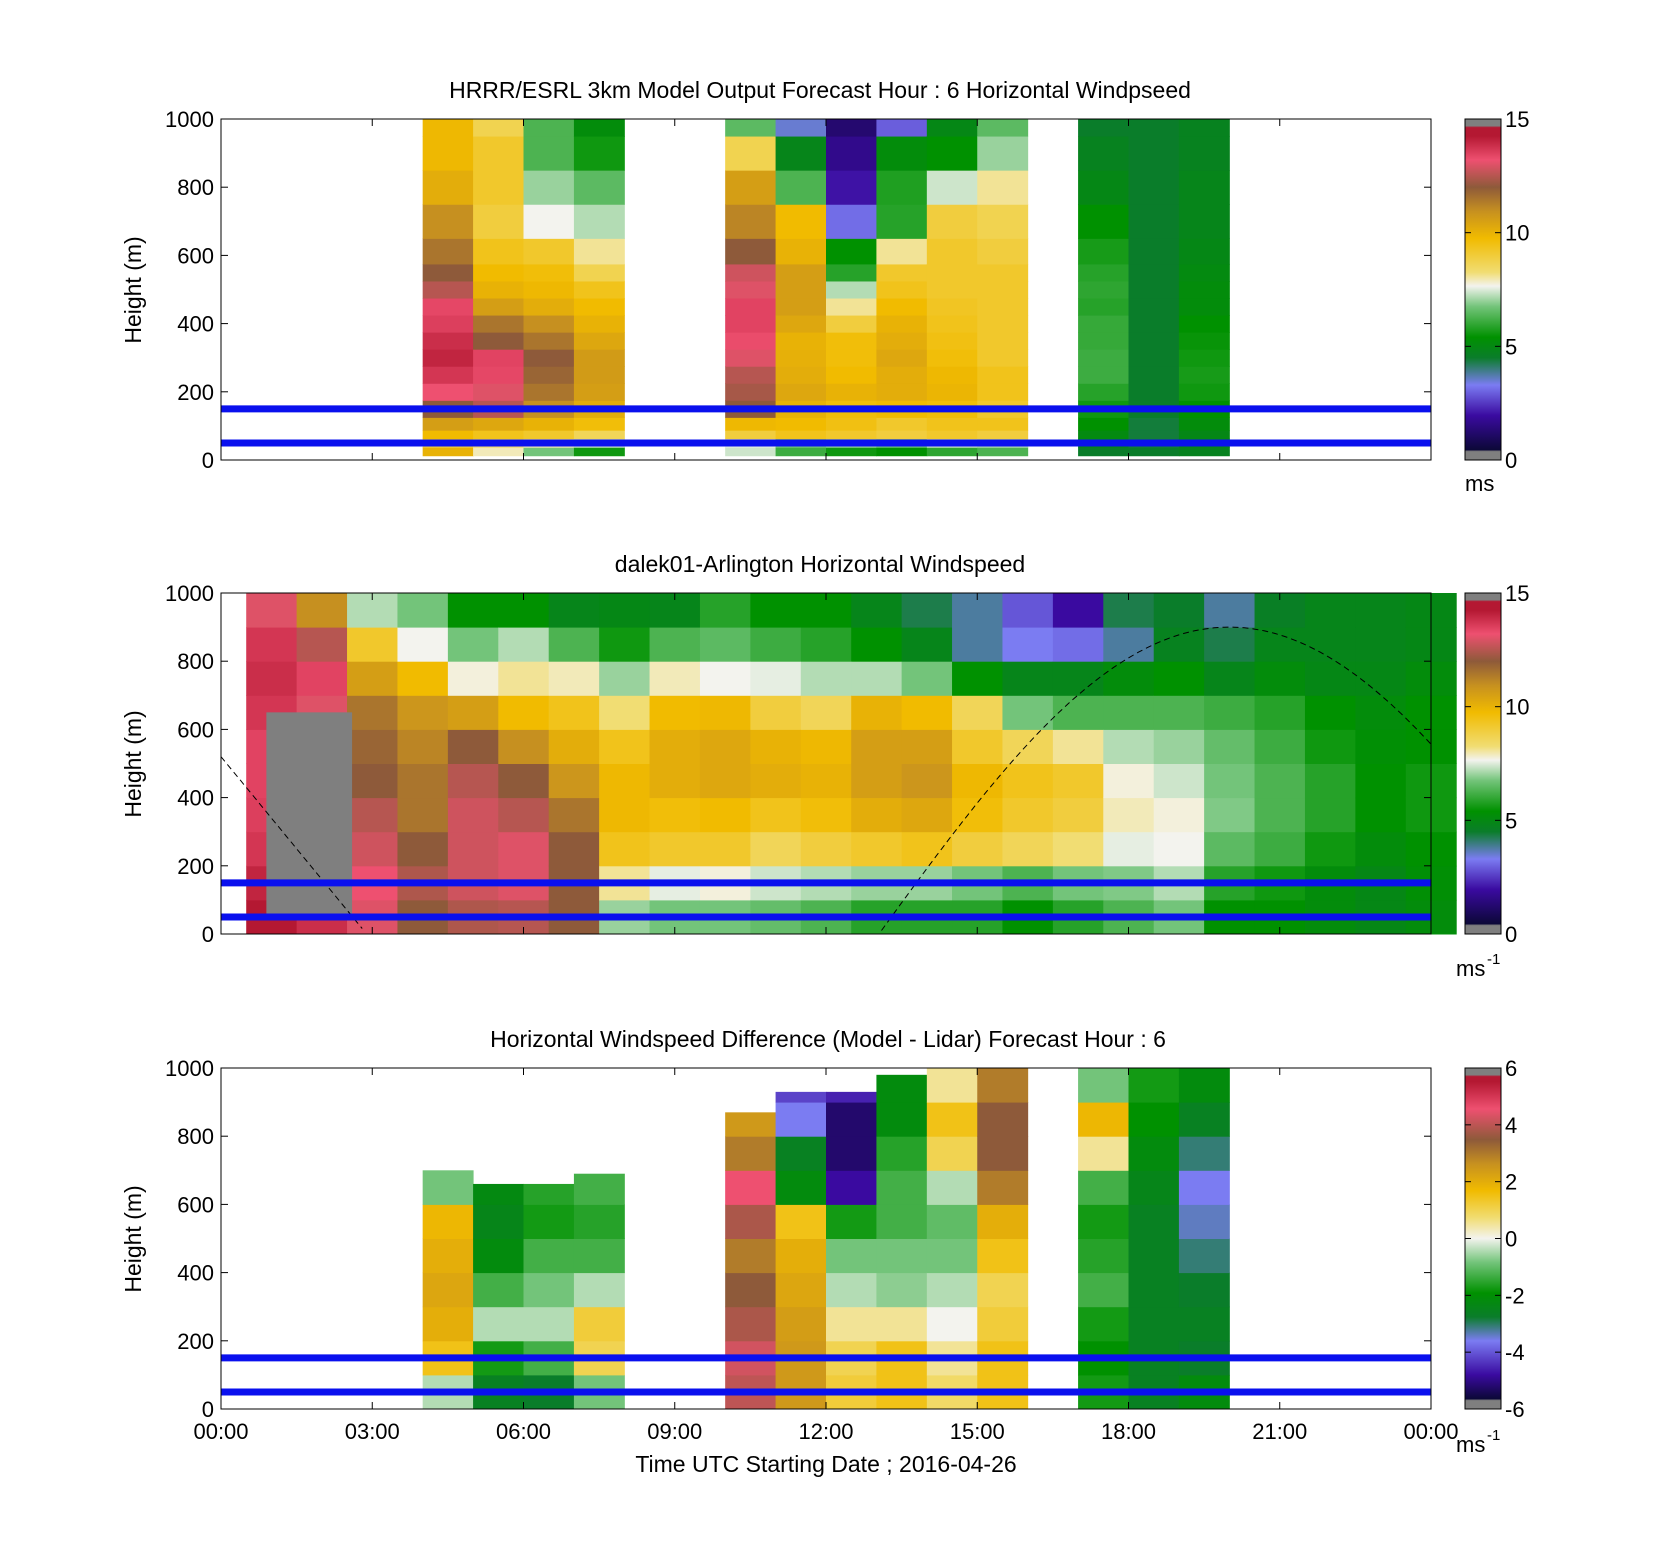 This screenshot has width=1680, height=1561. Describe the element at coordinates (195, 255) in the screenshot. I see `y-tick-label: 600` at that location.